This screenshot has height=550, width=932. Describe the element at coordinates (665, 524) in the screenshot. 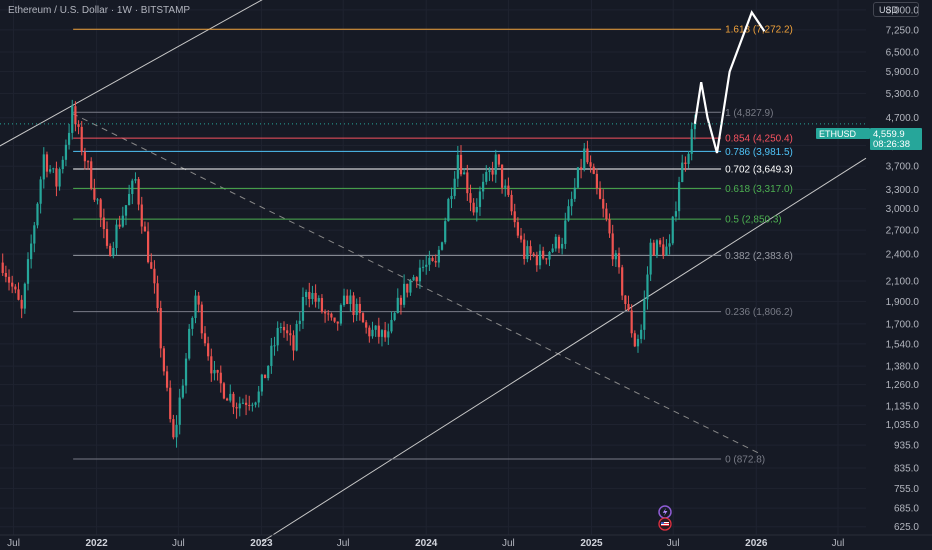

I see `us-flag-icon` at that location.